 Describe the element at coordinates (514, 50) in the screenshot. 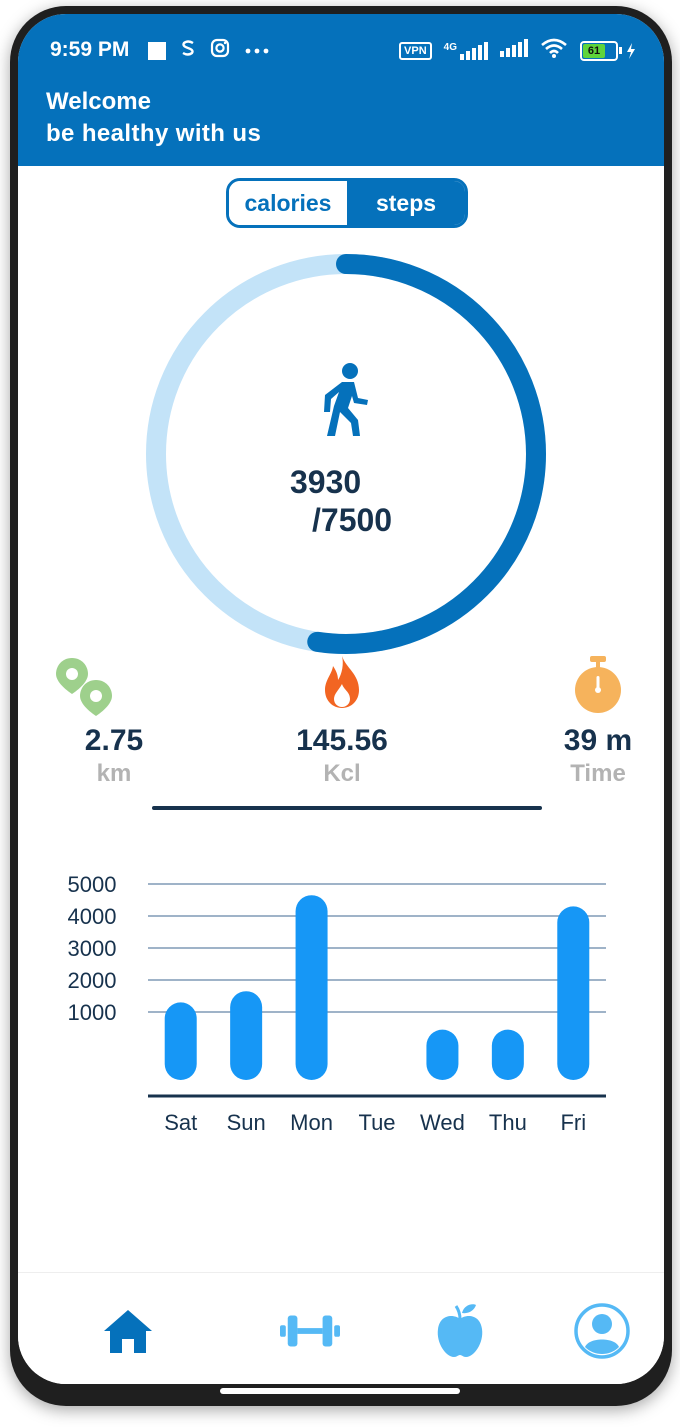

I see `signal-icon` at that location.